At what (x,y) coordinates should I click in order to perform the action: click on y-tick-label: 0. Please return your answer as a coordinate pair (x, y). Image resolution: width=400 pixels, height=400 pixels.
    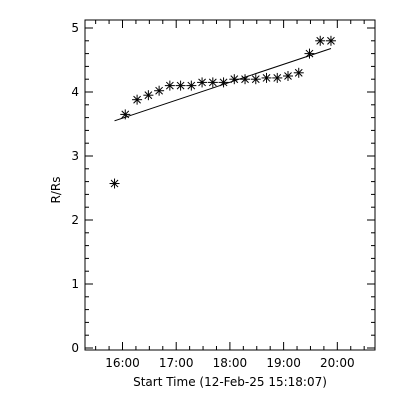
    Looking at the image, I should click on (75, 348).